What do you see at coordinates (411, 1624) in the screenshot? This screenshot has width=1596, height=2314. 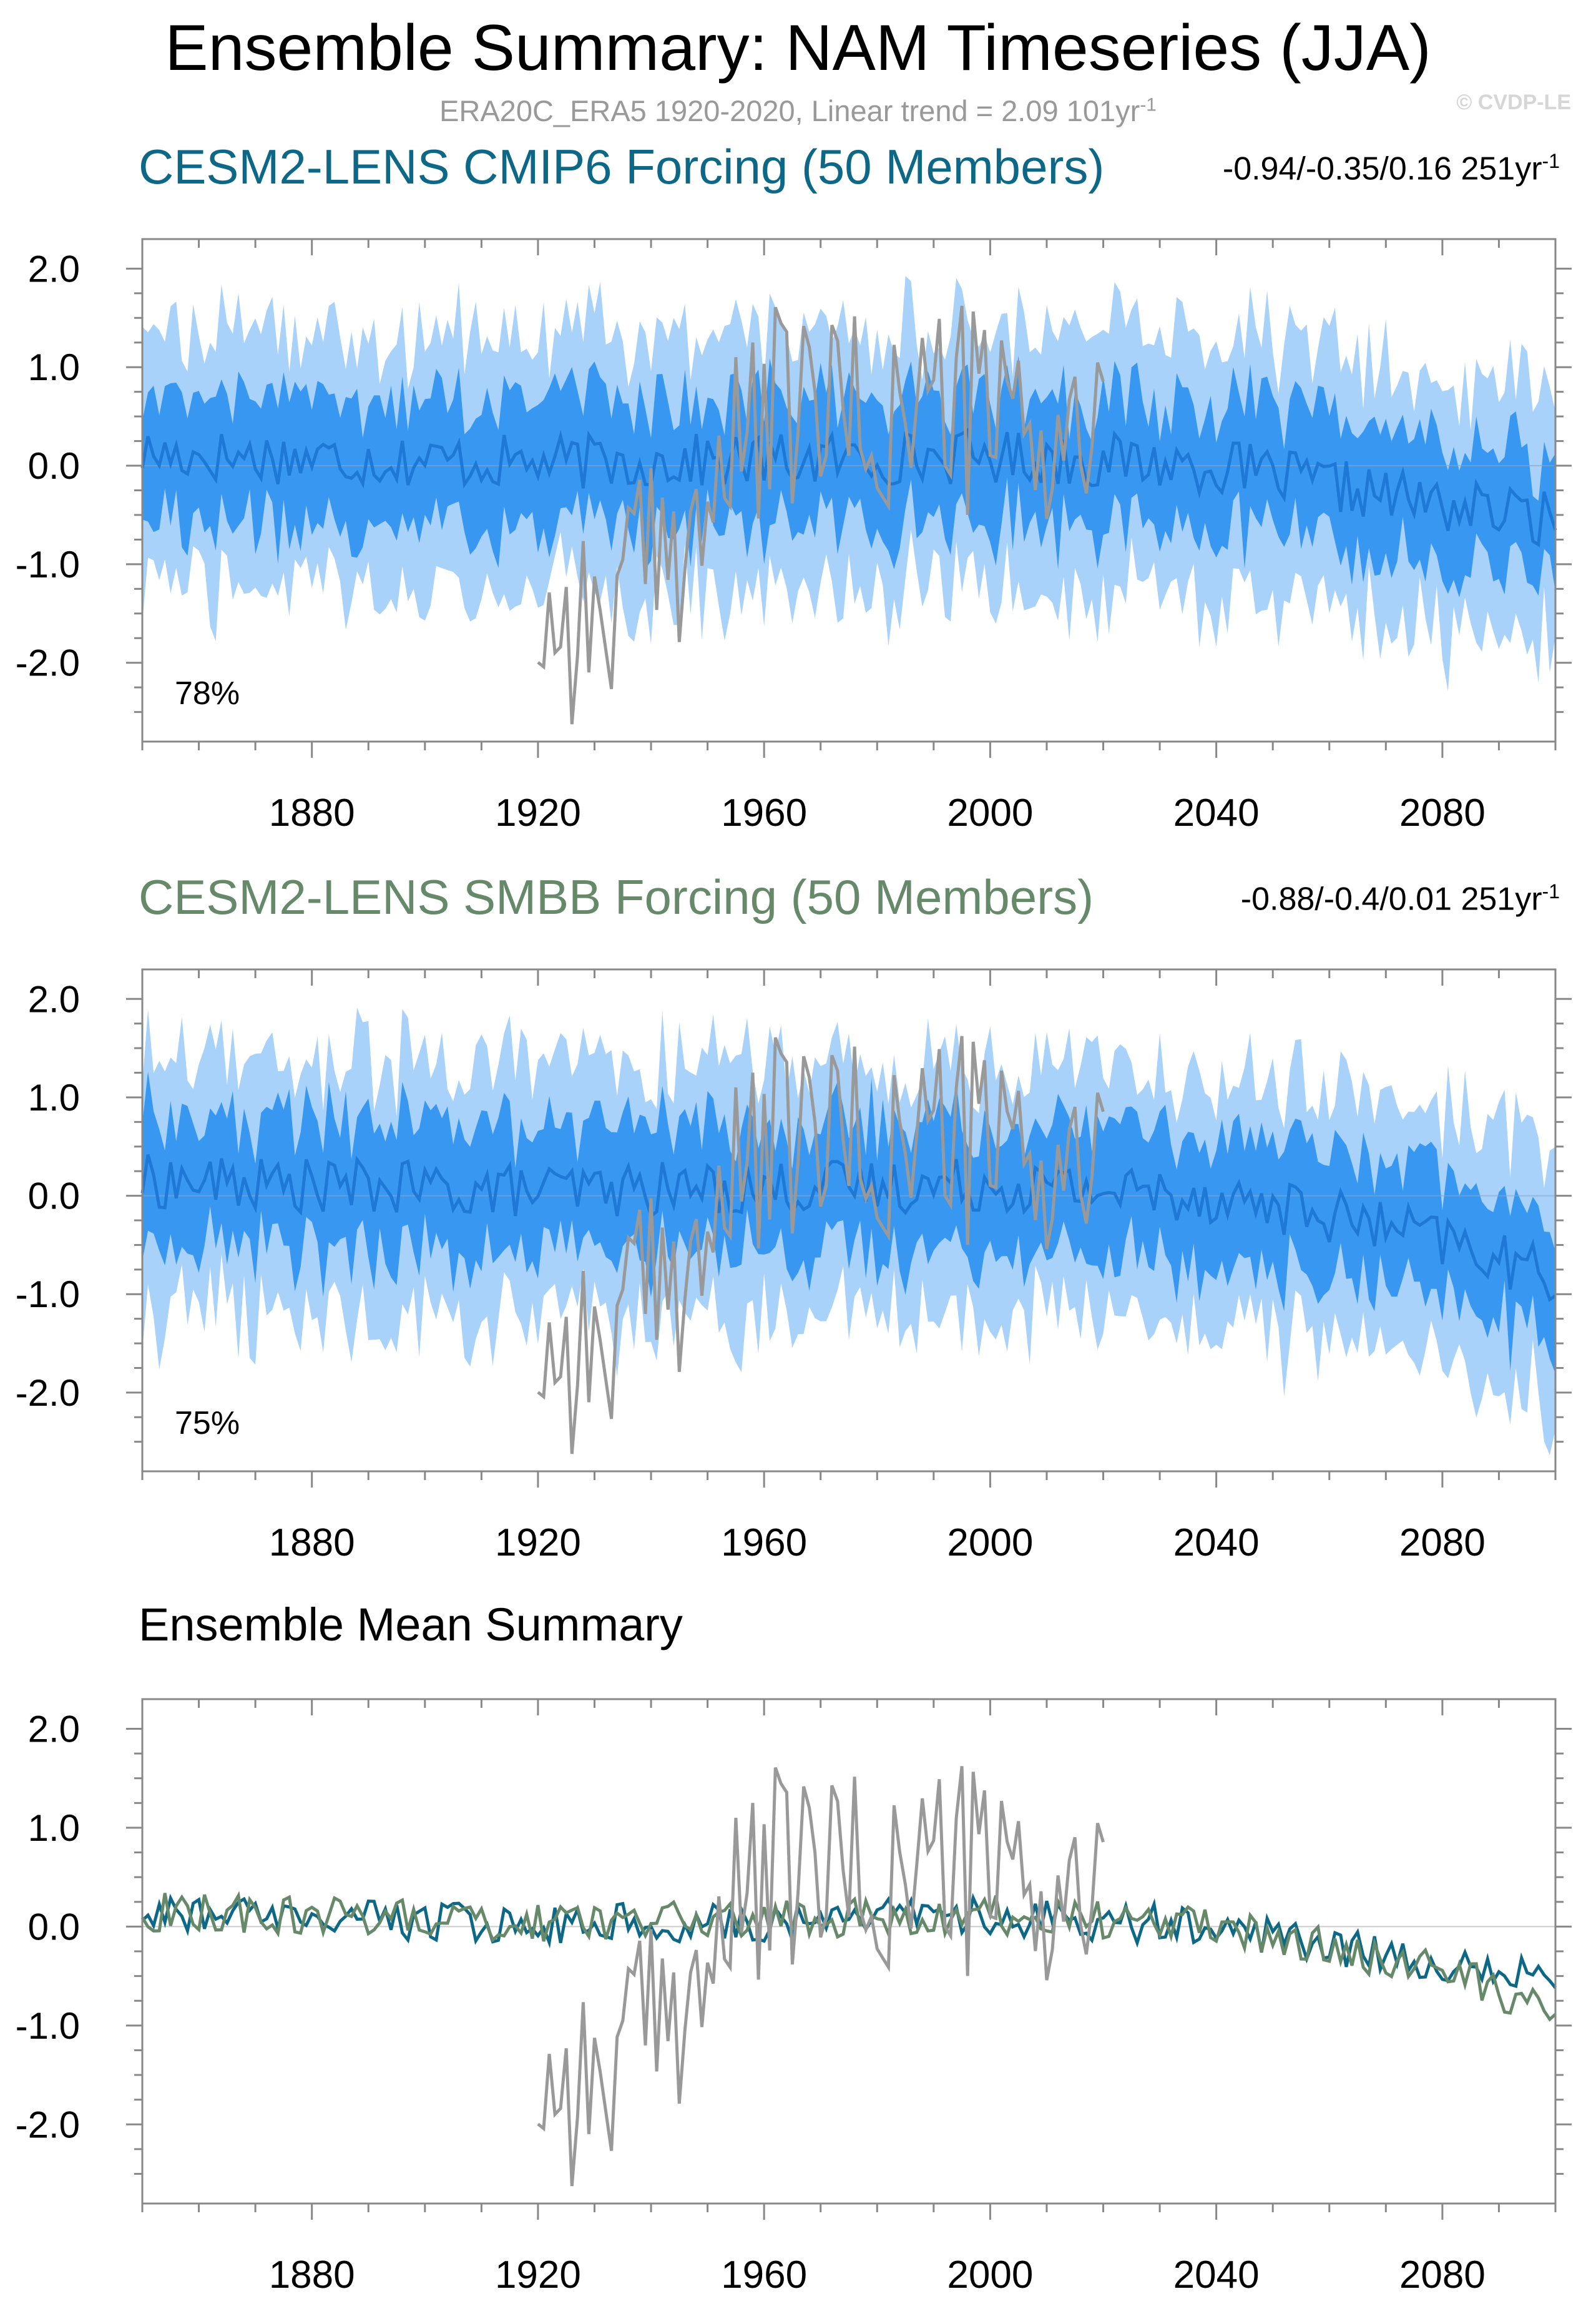 I see `panel3-title: Ensemble Mean Summary` at bounding box center [411, 1624].